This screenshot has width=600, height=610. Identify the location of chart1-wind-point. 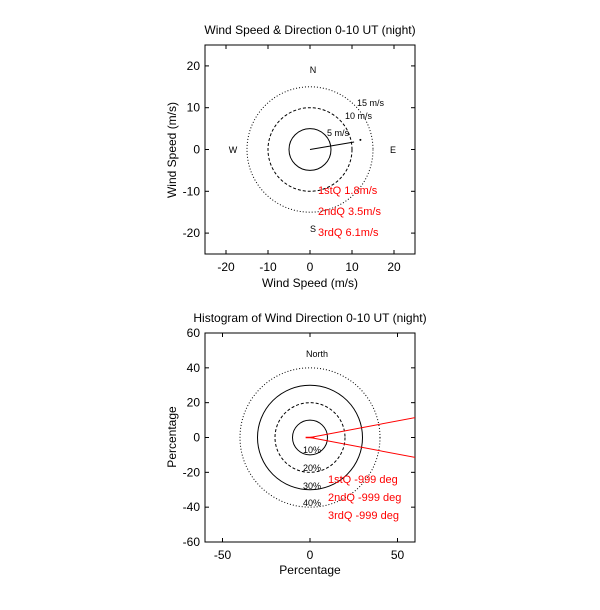
(360, 139).